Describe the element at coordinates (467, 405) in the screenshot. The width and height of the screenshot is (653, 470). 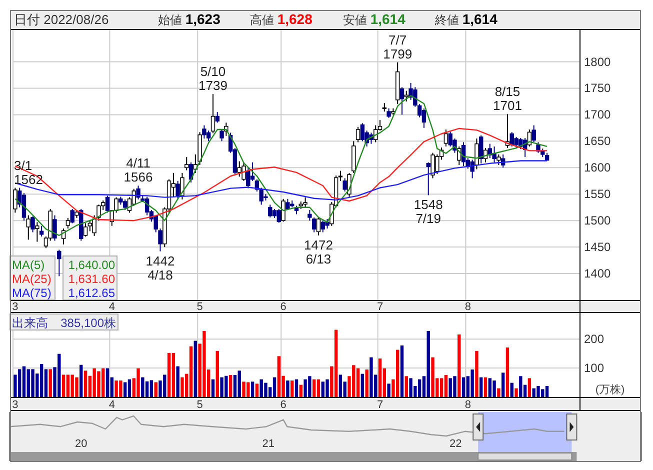
I see `x-tick-label: 8` at that location.